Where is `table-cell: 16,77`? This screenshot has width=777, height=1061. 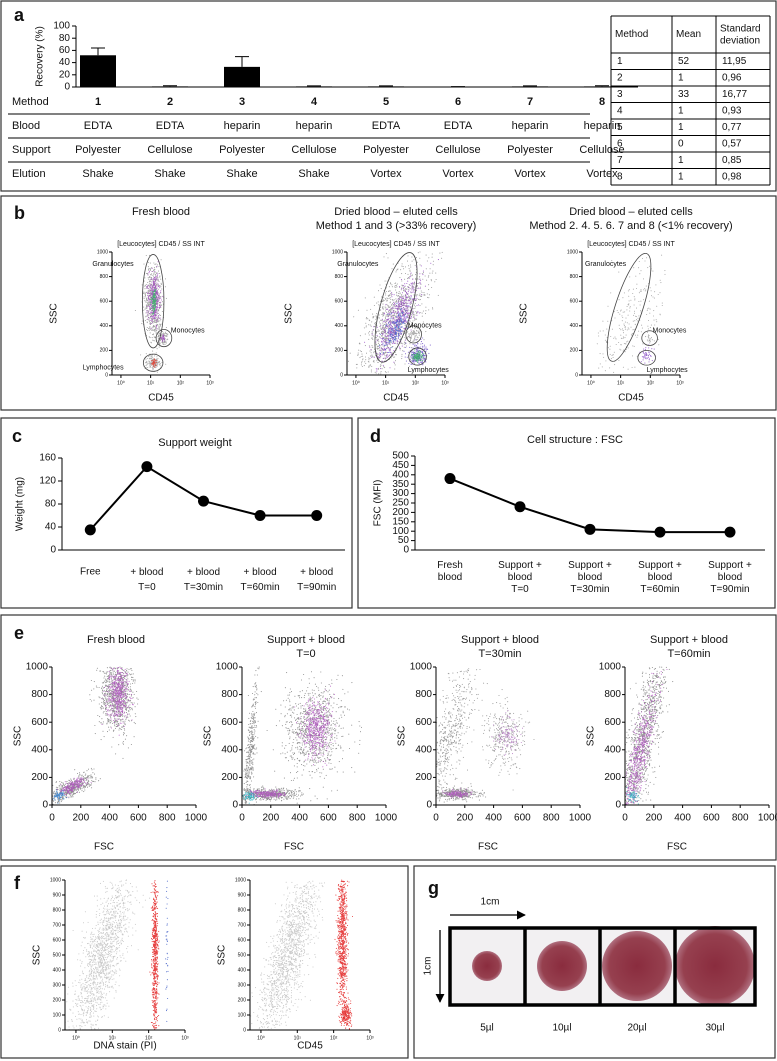 table-cell: 16,77 is located at coordinates (734, 94).